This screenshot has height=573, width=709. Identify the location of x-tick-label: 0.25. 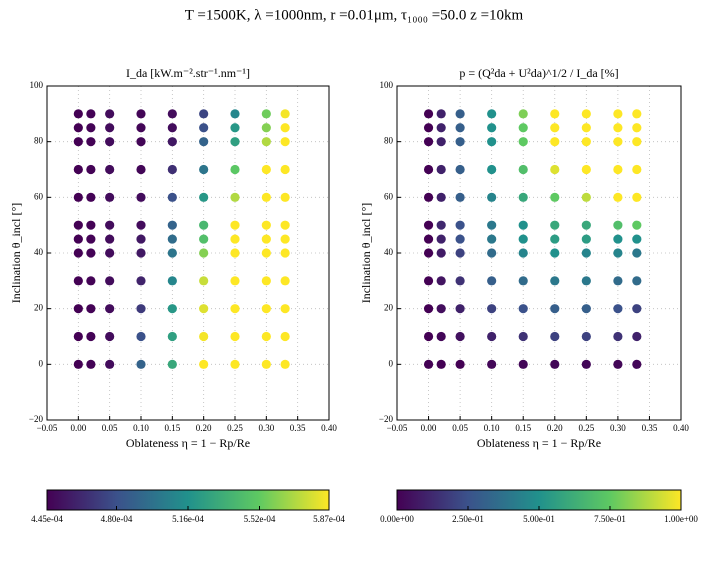
(586, 428).